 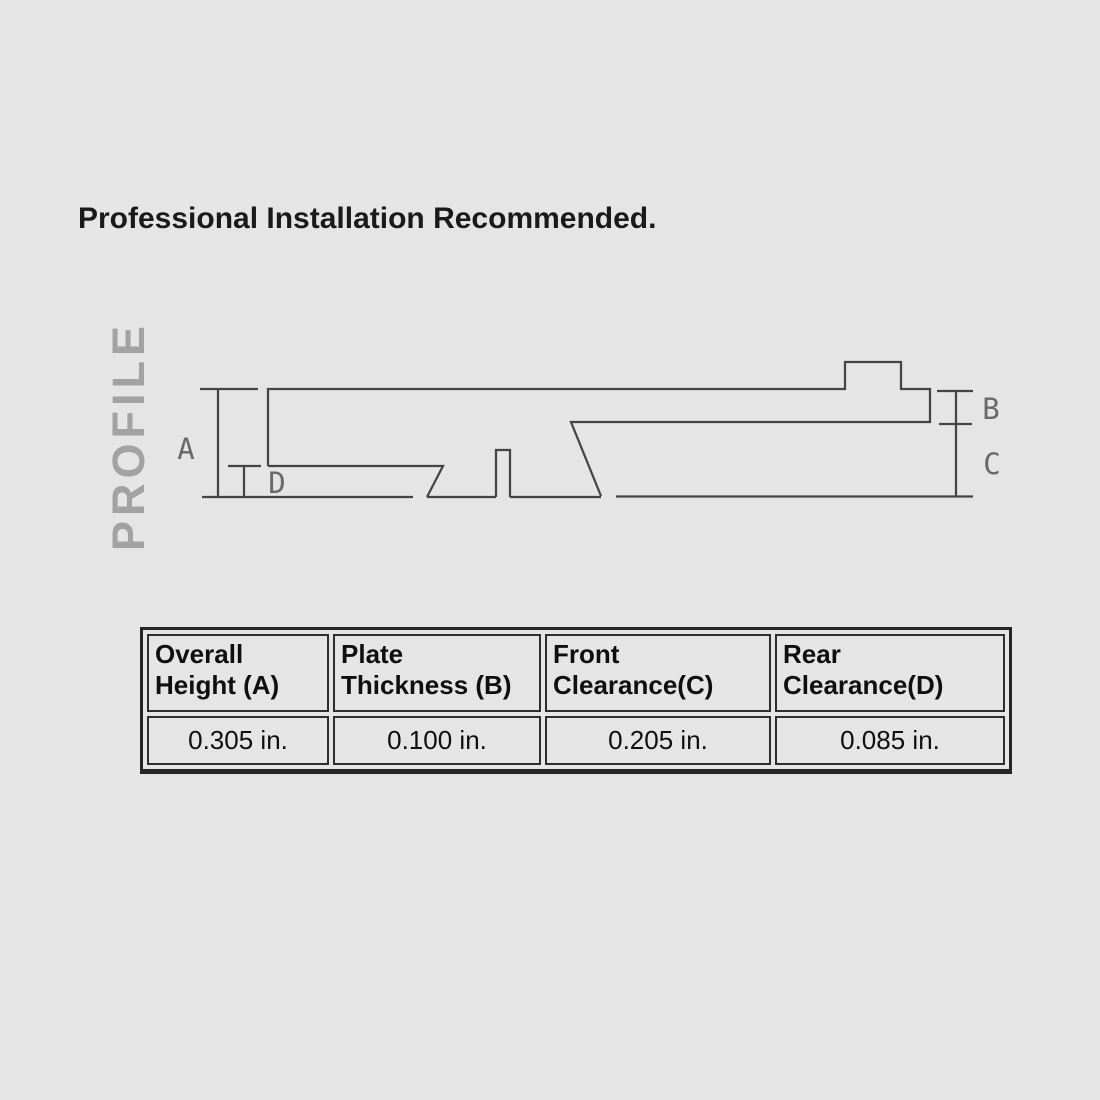 I want to click on spec-value-row: 0.305 in. 0.100 in. 0.205 in. 0.085 in., so click(x=576, y=740).